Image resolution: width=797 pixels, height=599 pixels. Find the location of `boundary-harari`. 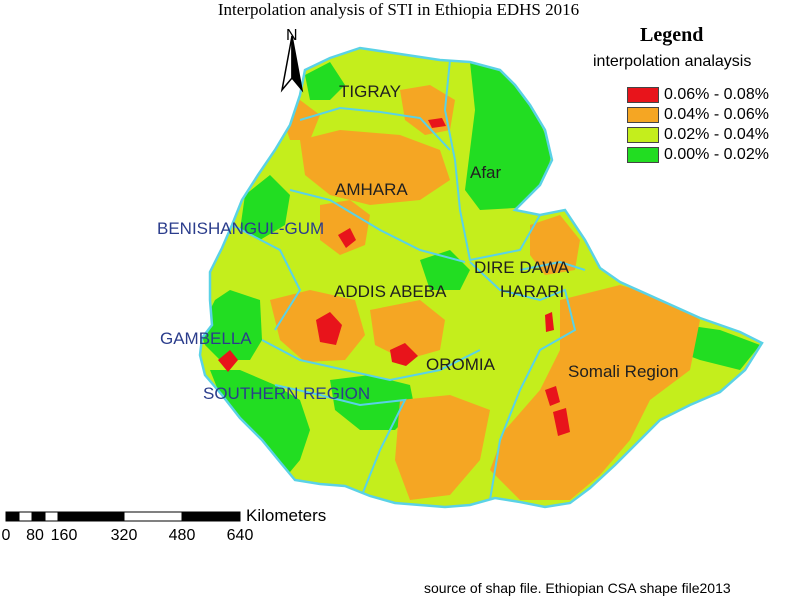

boundary-harari is located at coordinates (552, 265).